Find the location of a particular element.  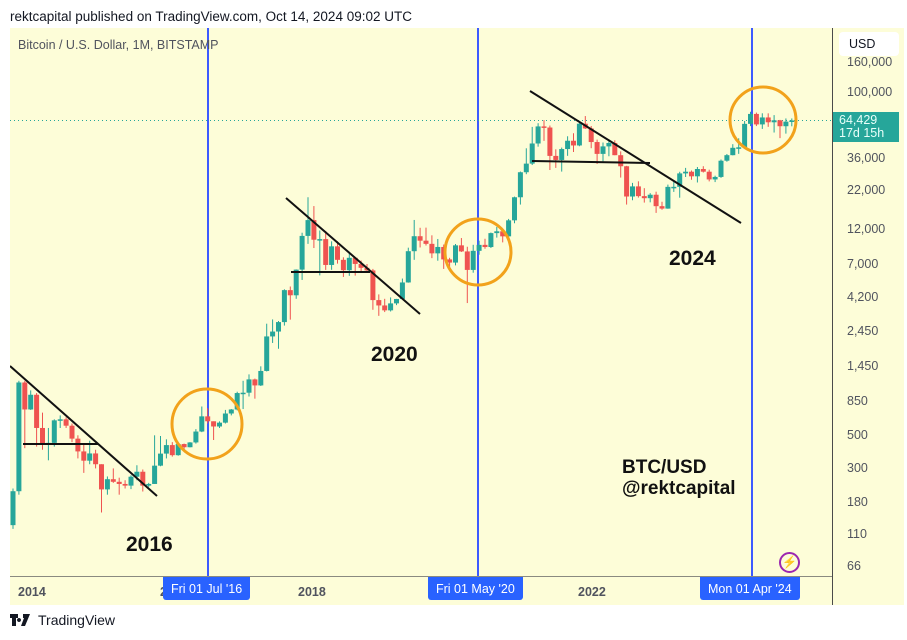

price-tick: 300 is located at coordinates (857, 468).